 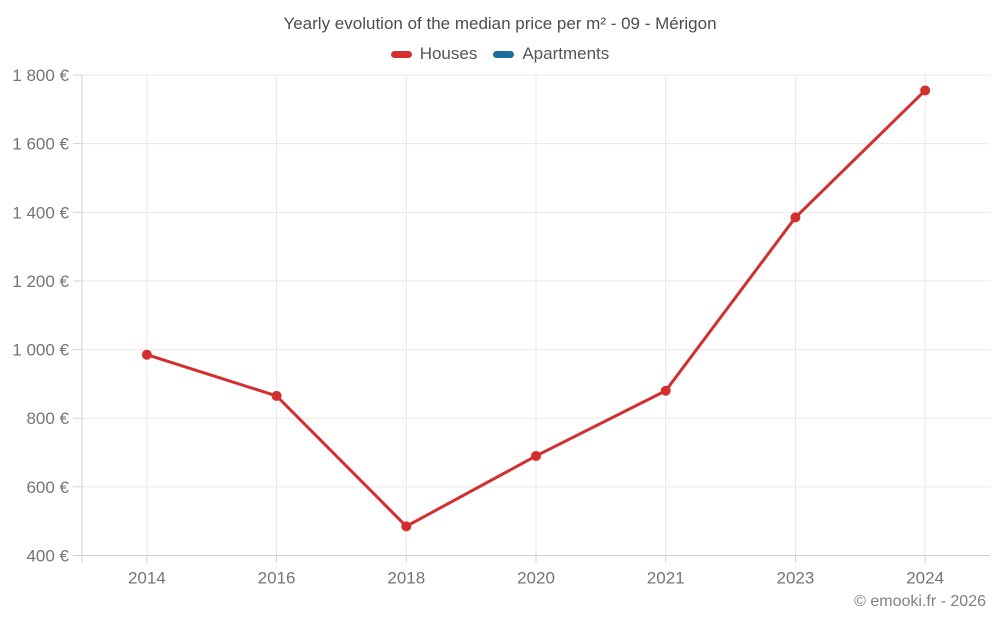 What do you see at coordinates (406, 578) in the screenshot?
I see `x-tick-label: 2018` at bounding box center [406, 578].